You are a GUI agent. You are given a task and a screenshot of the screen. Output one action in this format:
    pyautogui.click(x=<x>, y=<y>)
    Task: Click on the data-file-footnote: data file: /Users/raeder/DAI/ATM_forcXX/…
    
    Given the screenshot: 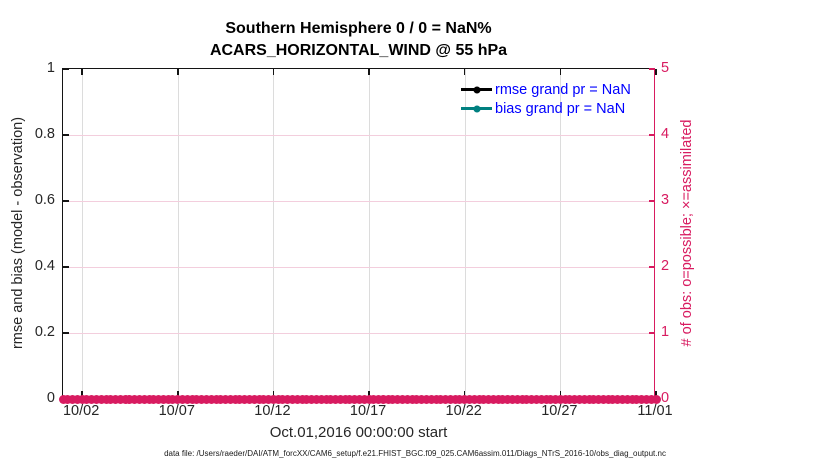 What is the action you would take?
    pyautogui.click(x=415, y=453)
    